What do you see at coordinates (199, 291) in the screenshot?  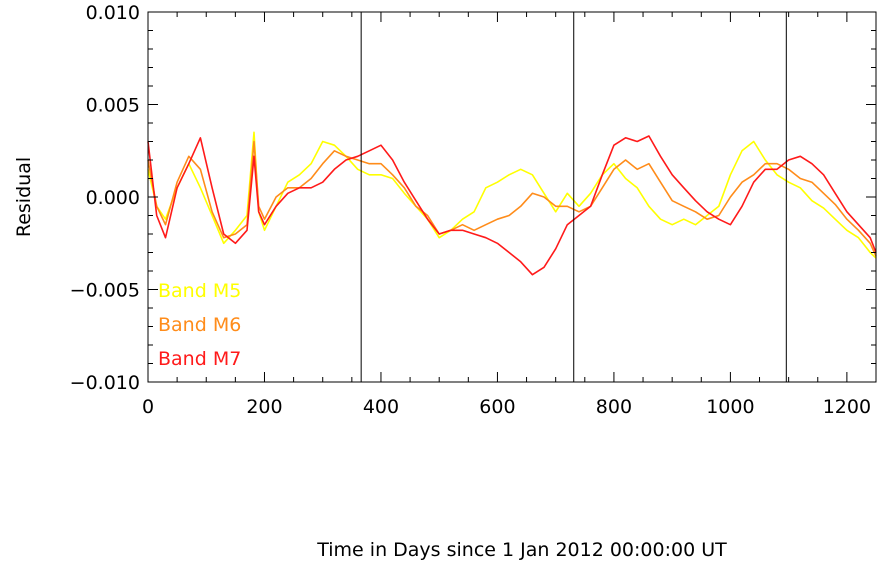 I see `legend-item-band-m5: Band M5` at bounding box center [199, 291].